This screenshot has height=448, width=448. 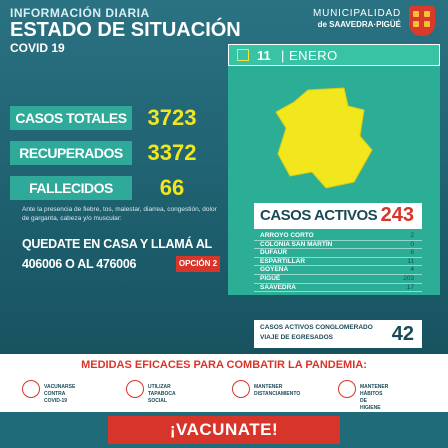 I want to click on measure-line1: UTILIZAR, so click(x=159, y=387).